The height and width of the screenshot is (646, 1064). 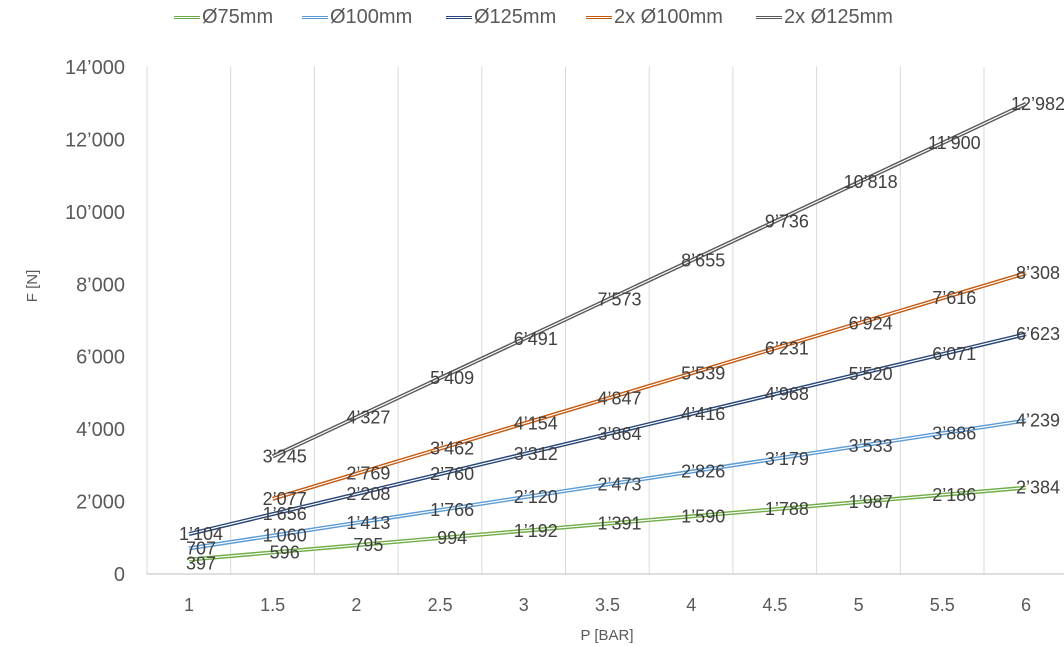 What do you see at coordinates (452, 378) in the screenshot?
I see `data-label: 5’409` at bounding box center [452, 378].